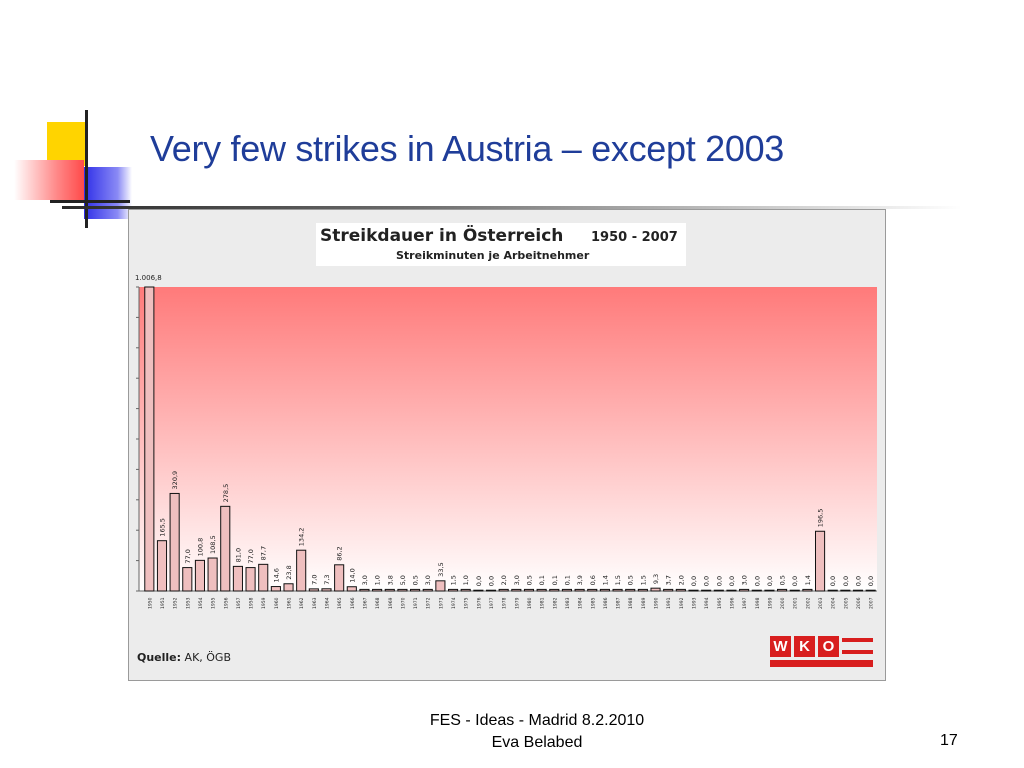 The height and width of the screenshot is (768, 1024). Describe the element at coordinates (315, 603) in the screenshot. I see `year-label-1963: 1963` at that location.